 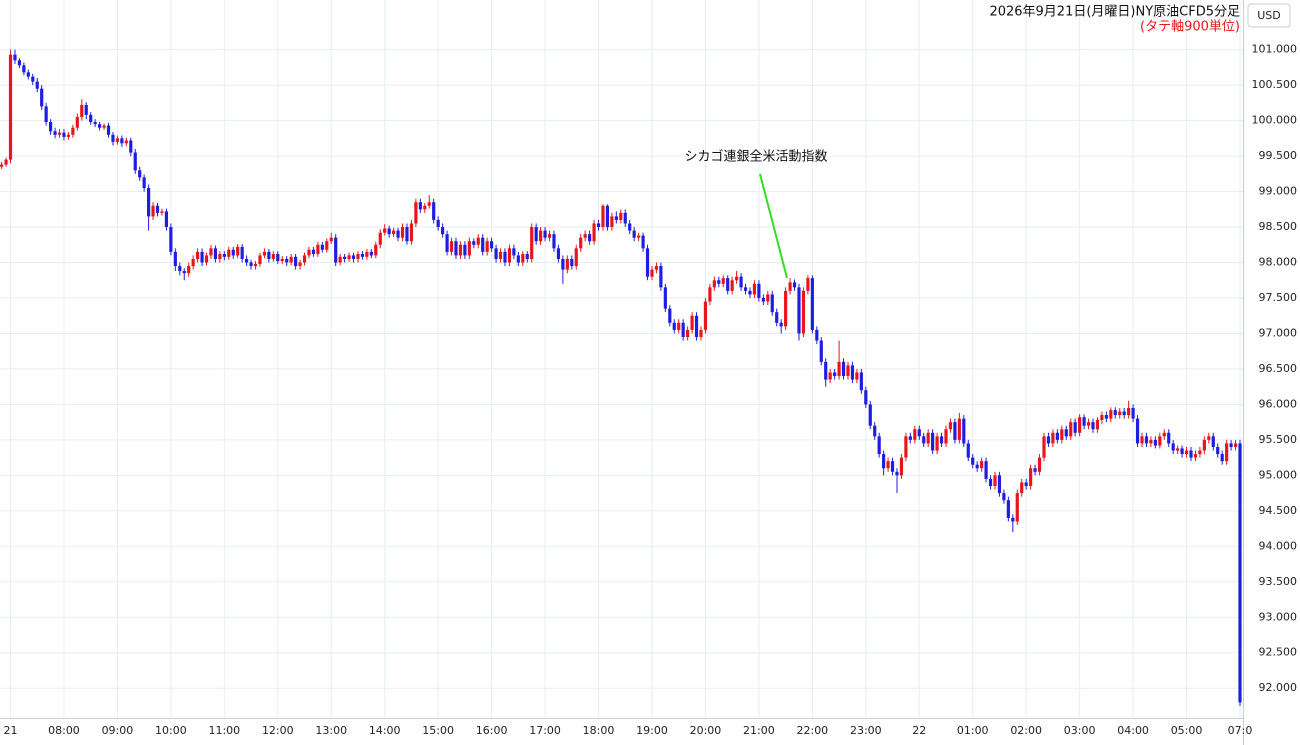 I want to click on y-tick-label: 96.000, so click(x=1278, y=403).